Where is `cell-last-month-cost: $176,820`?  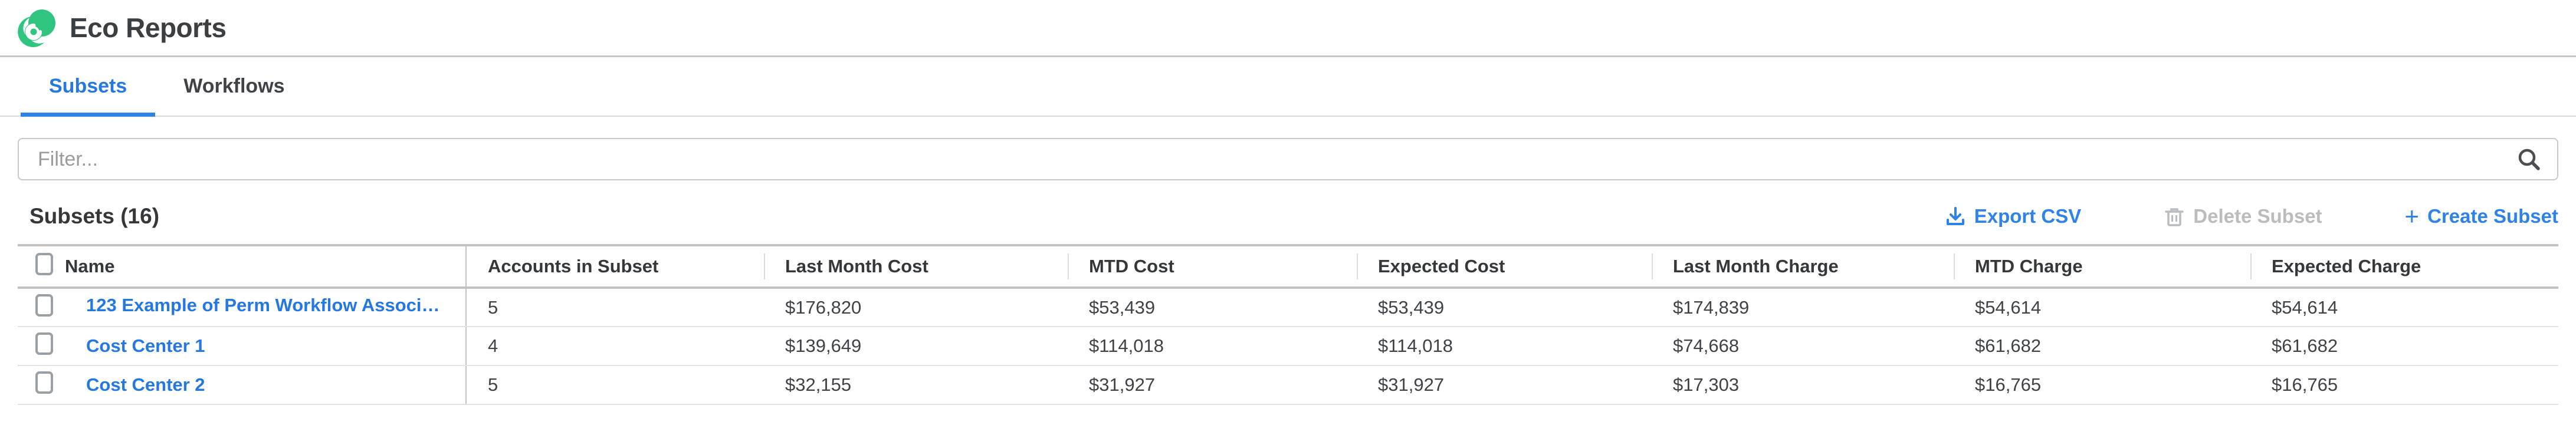
cell-last-month-cost: $176,820 is located at coordinates (916, 307).